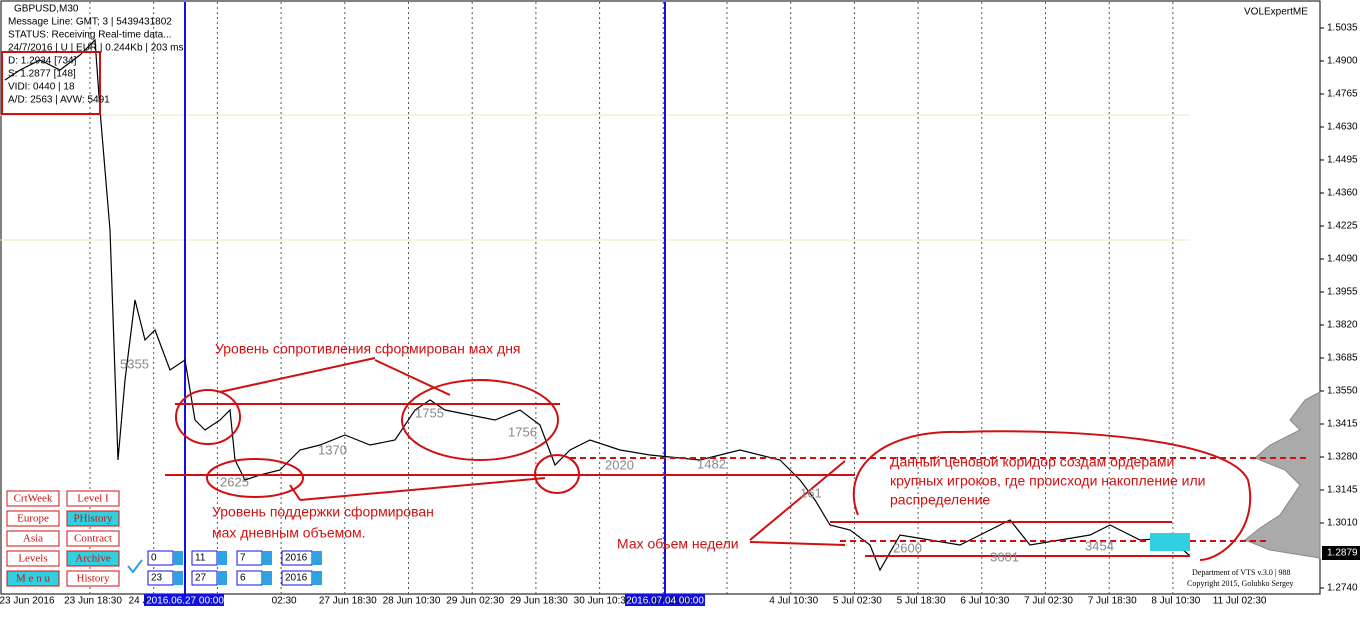 Image resolution: width=1362 pixels, height=617 pixels. Describe the element at coordinates (1004, 556) in the screenshot. I see `volume-label: 3601` at that location.